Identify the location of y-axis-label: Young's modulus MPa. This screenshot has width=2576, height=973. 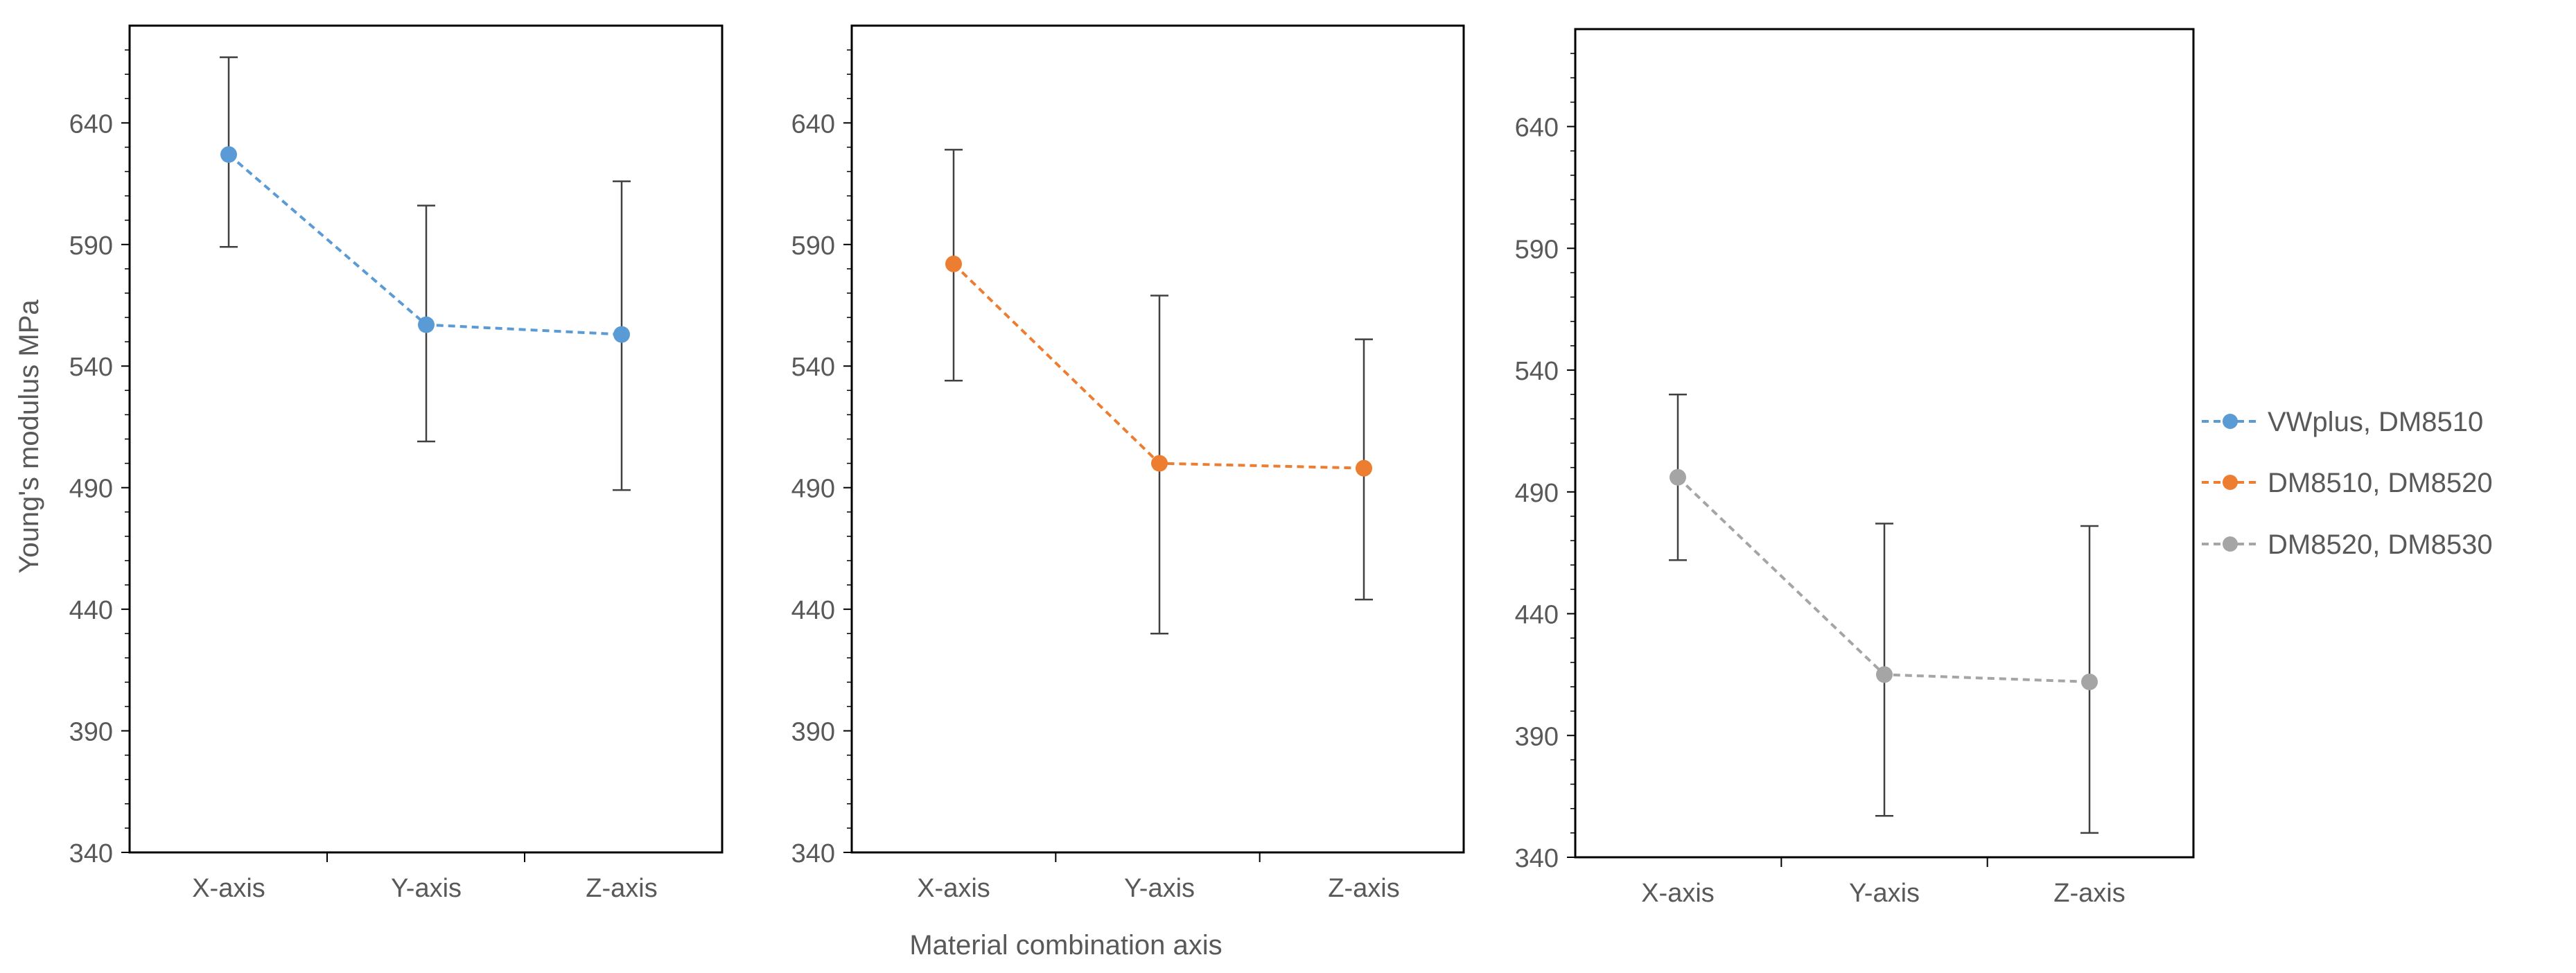
(29, 436).